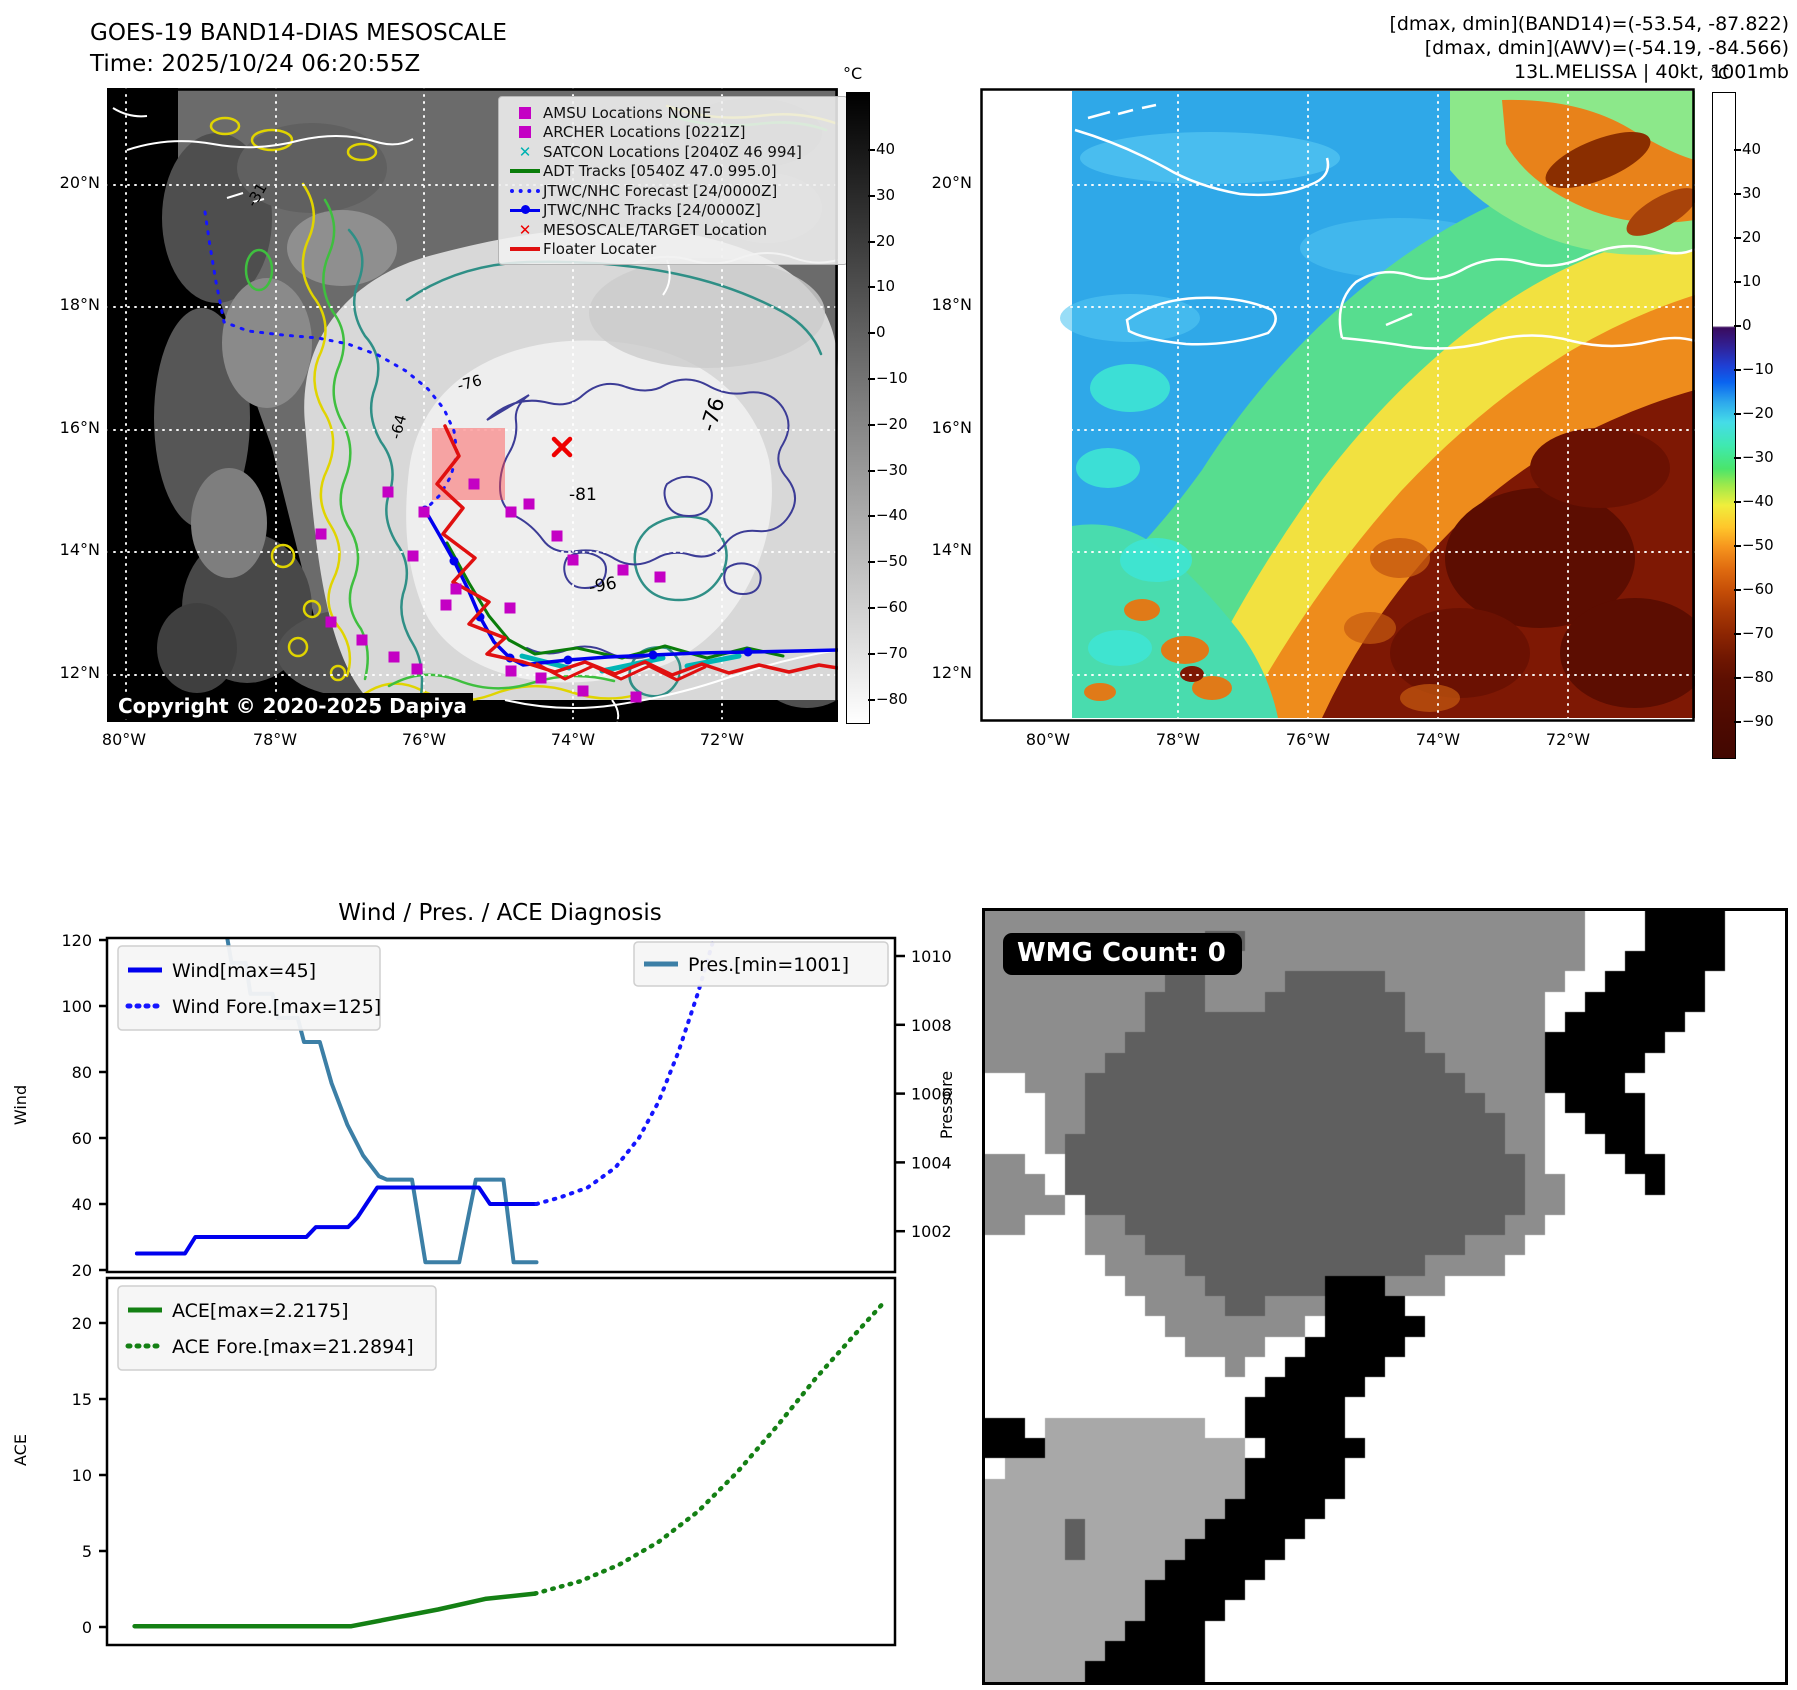 The image size is (1797, 1690). Describe the element at coordinates (1377, 404) in the screenshot. I see `temperature-field` at that location.